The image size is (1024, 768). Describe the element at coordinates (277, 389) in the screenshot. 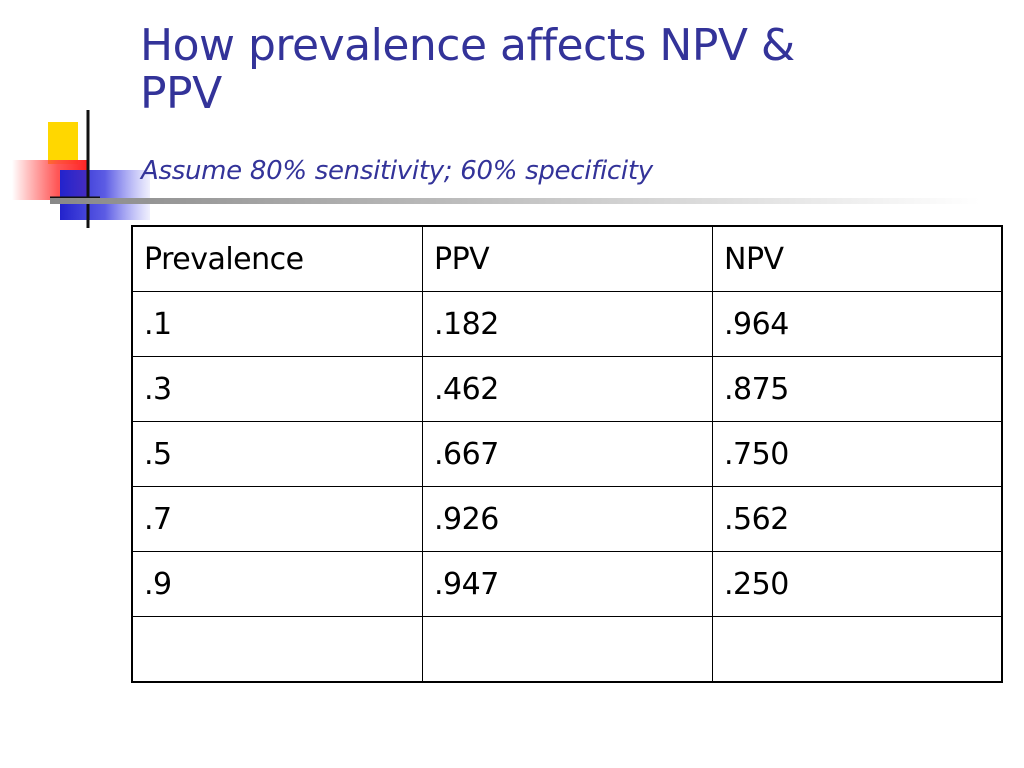

I see `cell-prevalence: .3` at that location.